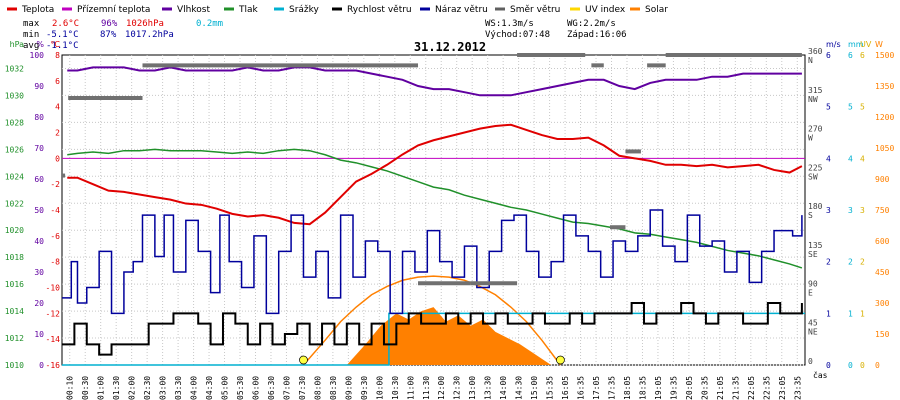  What do you see at coordinates (147, 388) in the screenshot?
I see `x-tick-label: 02:30` at bounding box center [147, 388].